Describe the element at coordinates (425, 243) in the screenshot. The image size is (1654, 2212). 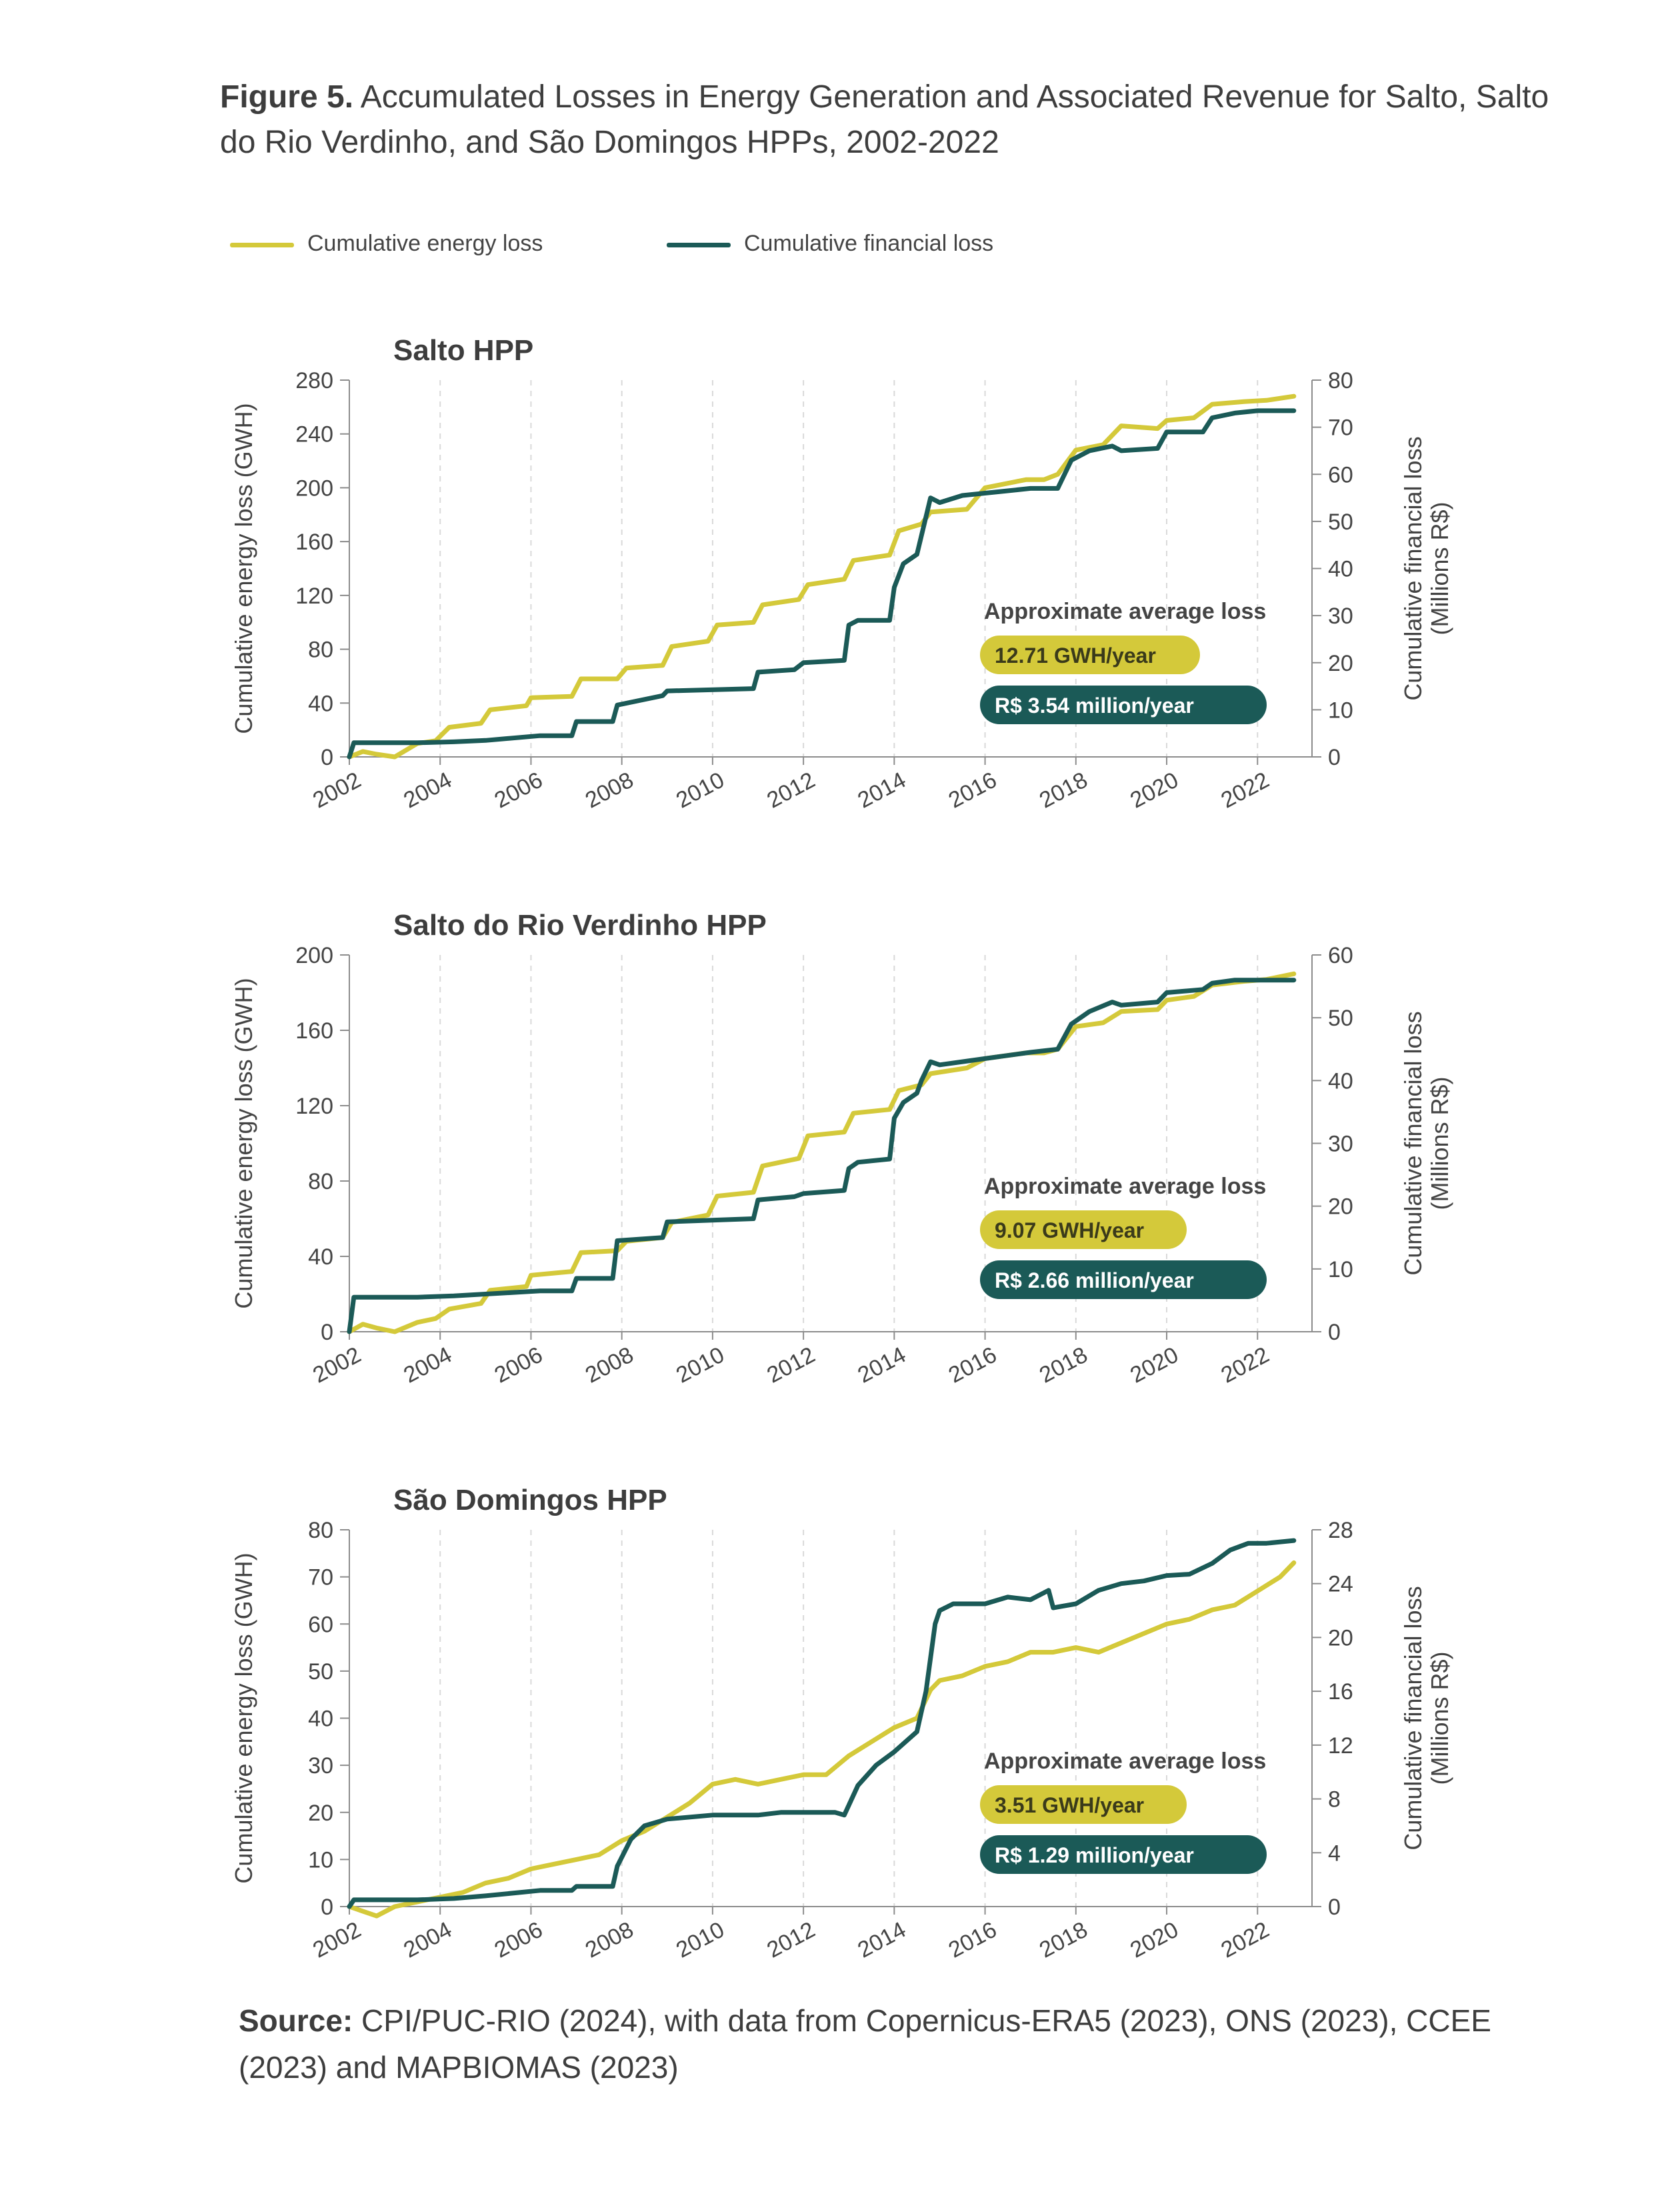
I see `legend-label-energy: Cumulative energy loss` at that location.